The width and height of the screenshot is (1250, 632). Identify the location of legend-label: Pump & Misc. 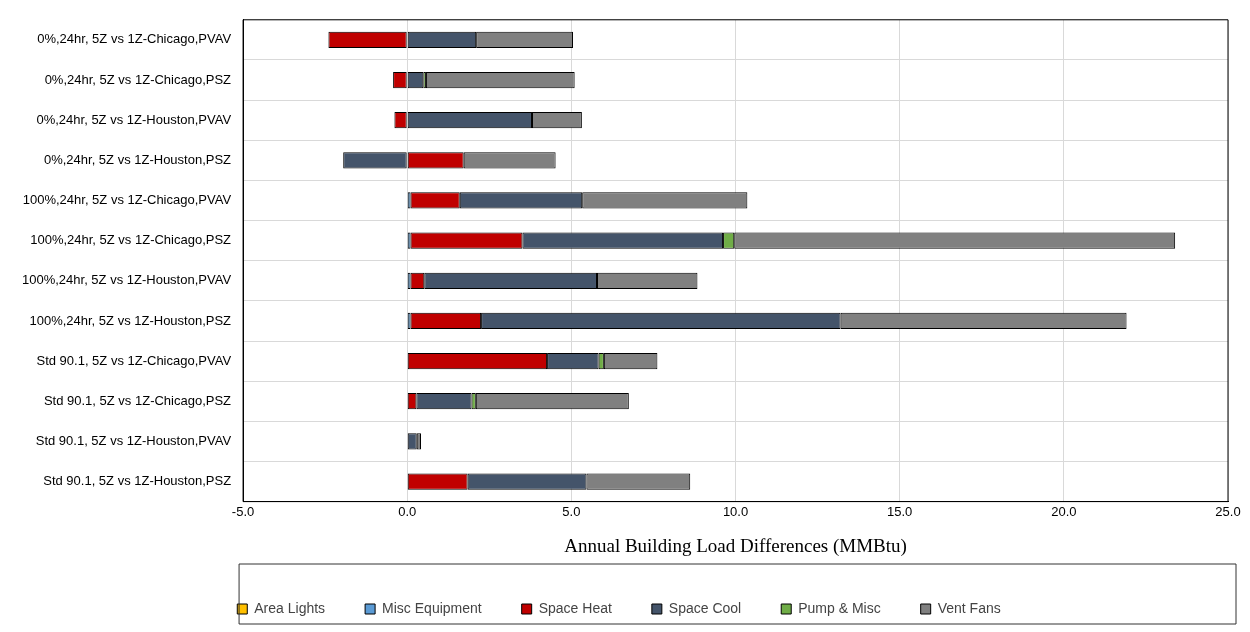
(839, 607).